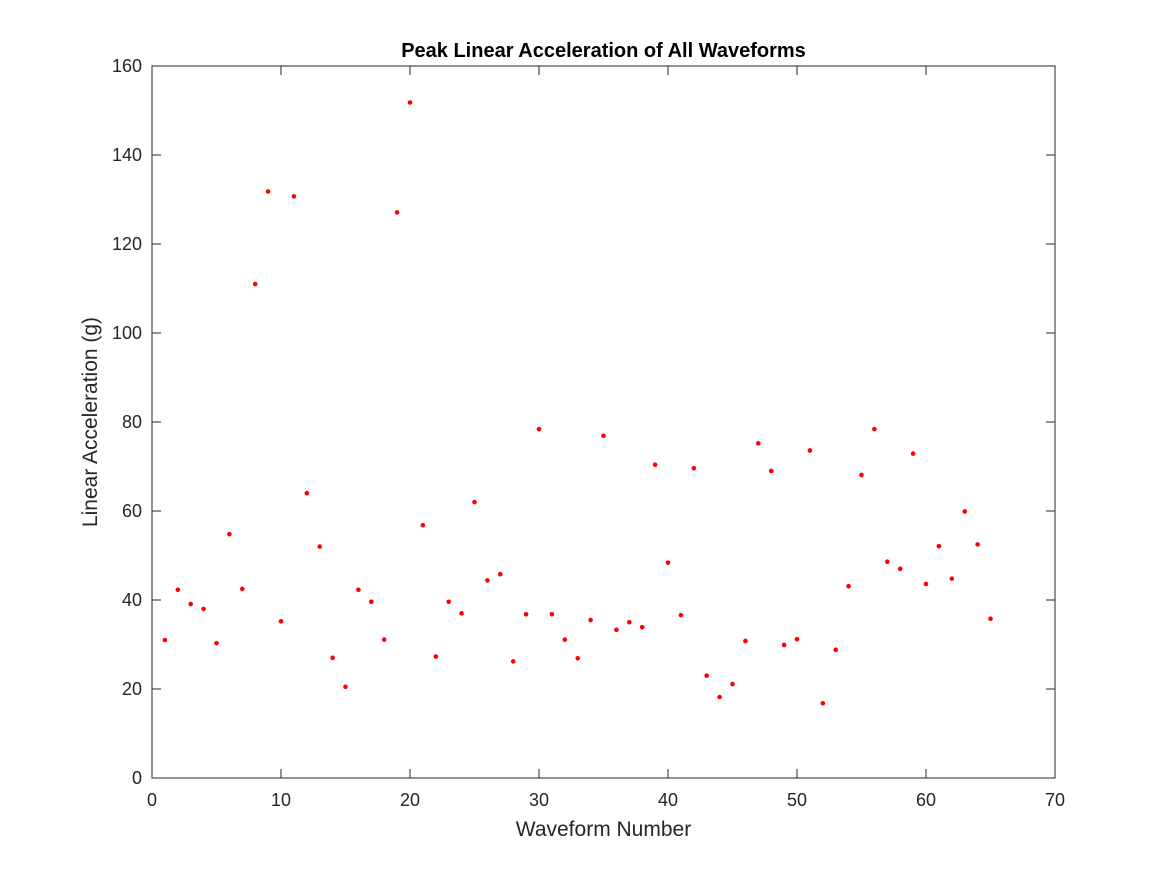 Image resolution: width=1167 pixels, height=875 pixels. What do you see at coordinates (90, 422) in the screenshot?
I see `y-axis-label: Linear Acceleration (g)` at bounding box center [90, 422].